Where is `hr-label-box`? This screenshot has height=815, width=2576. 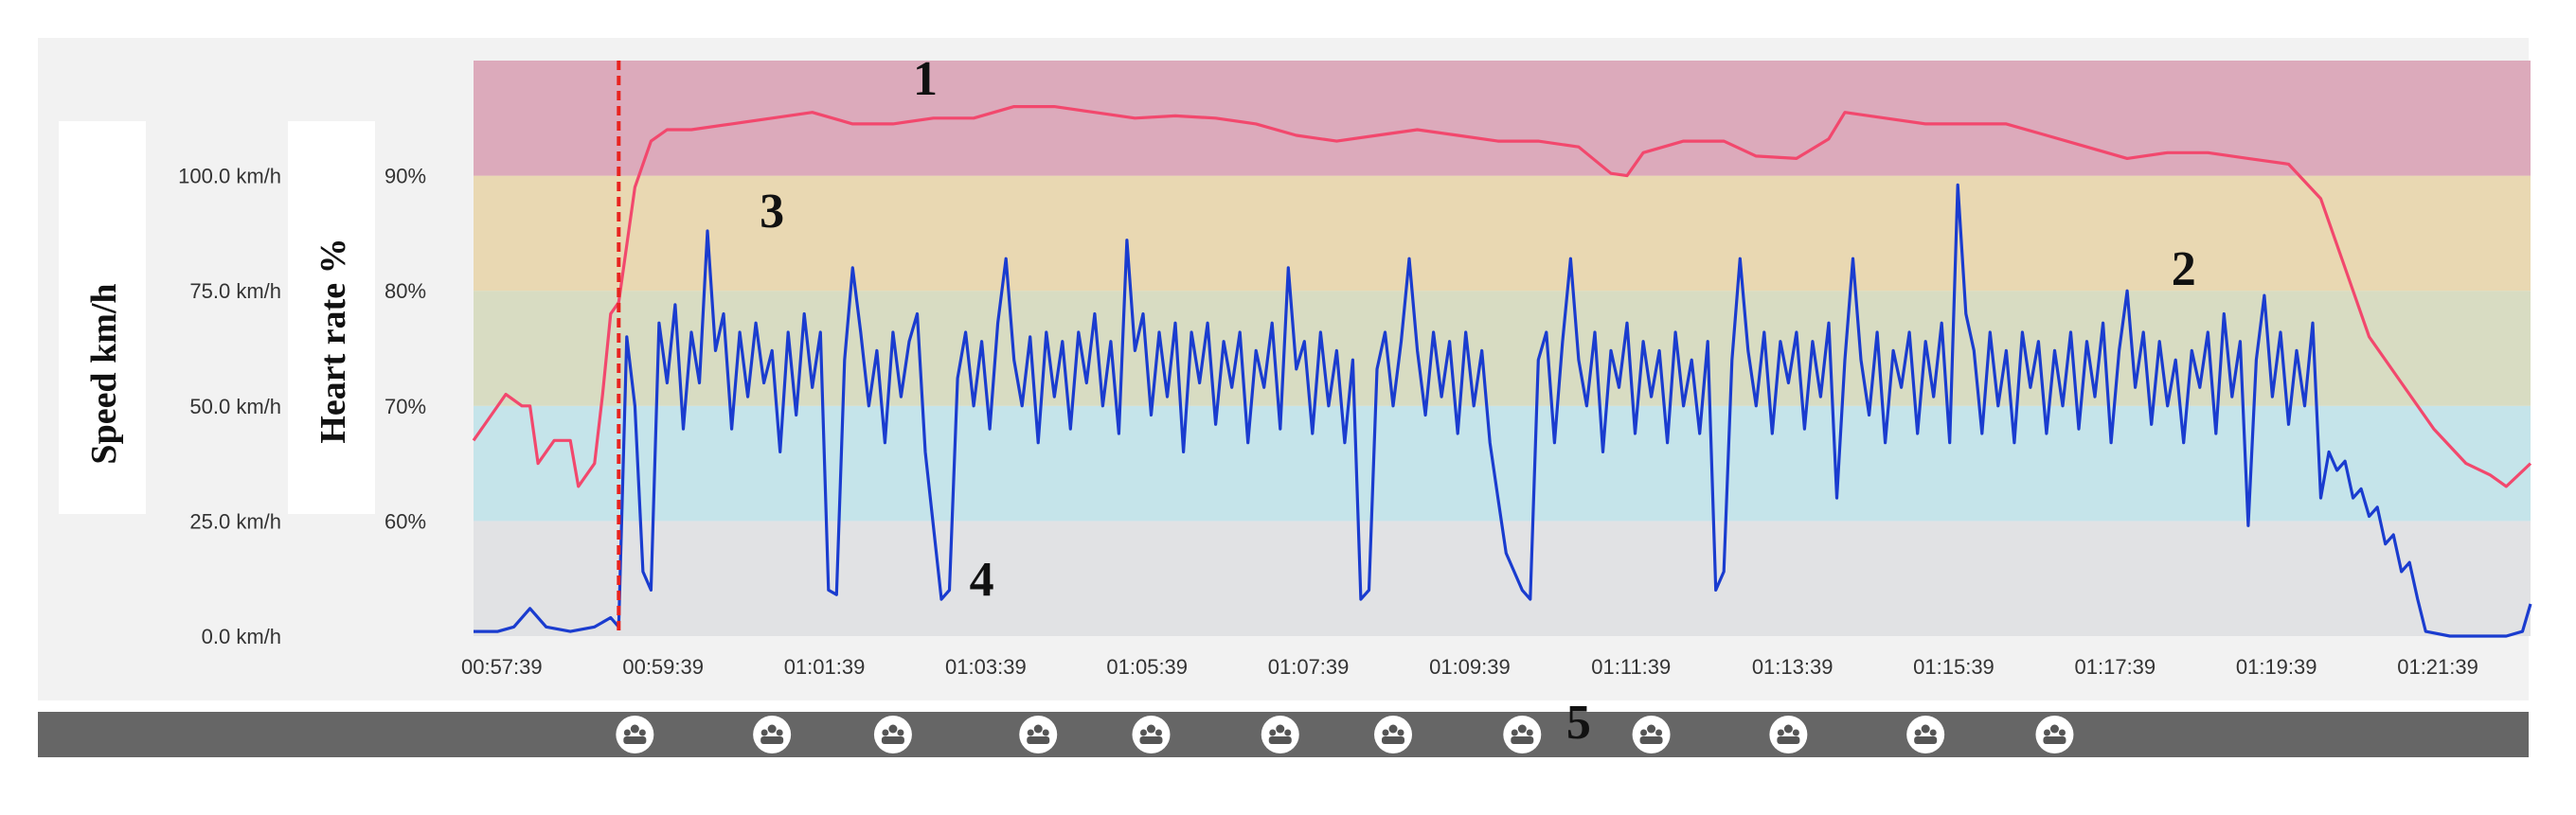 hr-label-box is located at coordinates (331, 317).